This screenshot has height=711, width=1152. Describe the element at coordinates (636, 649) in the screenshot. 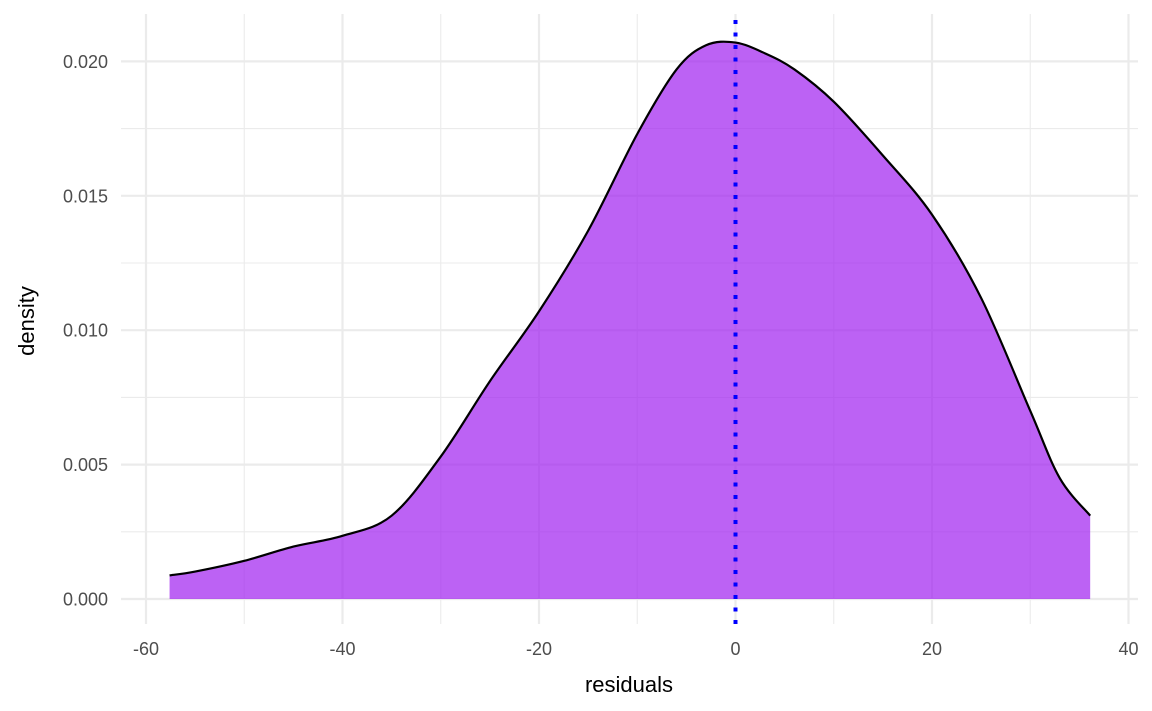

I see `x-axis-tick-labels: -60 -40 -20 0 20 40` at that location.